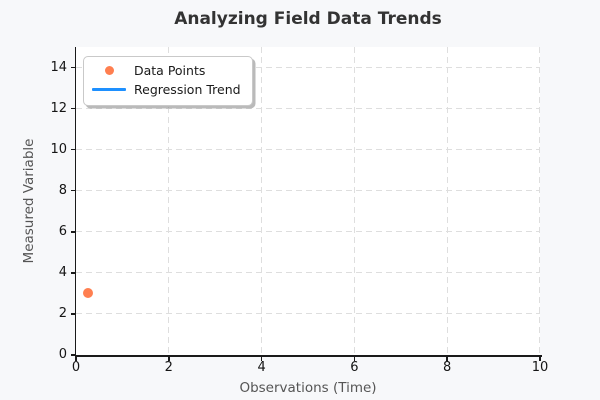 The width and height of the screenshot is (600, 400). What do you see at coordinates (62, 190) in the screenshot?
I see `y-tick-label: 8` at bounding box center [62, 190].